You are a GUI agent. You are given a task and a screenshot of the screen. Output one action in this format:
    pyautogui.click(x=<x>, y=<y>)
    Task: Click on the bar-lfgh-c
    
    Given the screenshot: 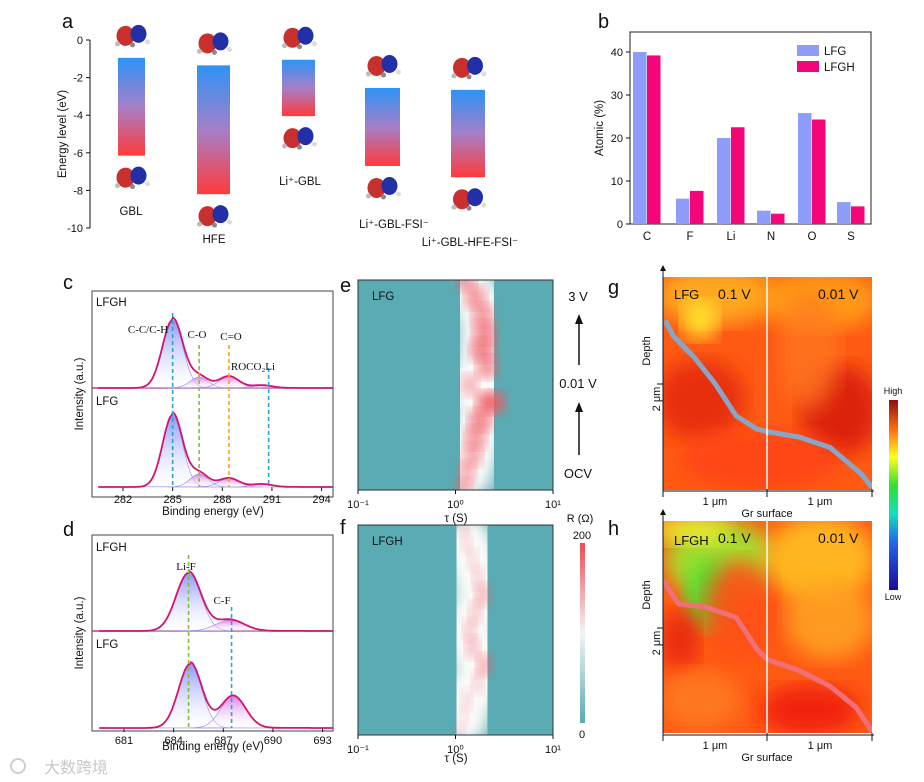 What is the action you would take?
    pyautogui.click(x=654, y=139)
    